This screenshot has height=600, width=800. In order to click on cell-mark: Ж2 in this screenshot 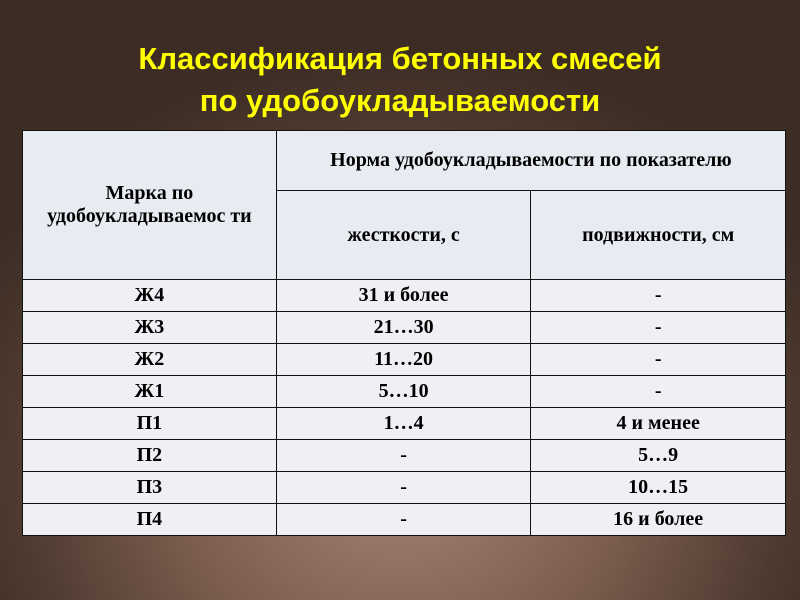, I will do `click(149, 359)`.